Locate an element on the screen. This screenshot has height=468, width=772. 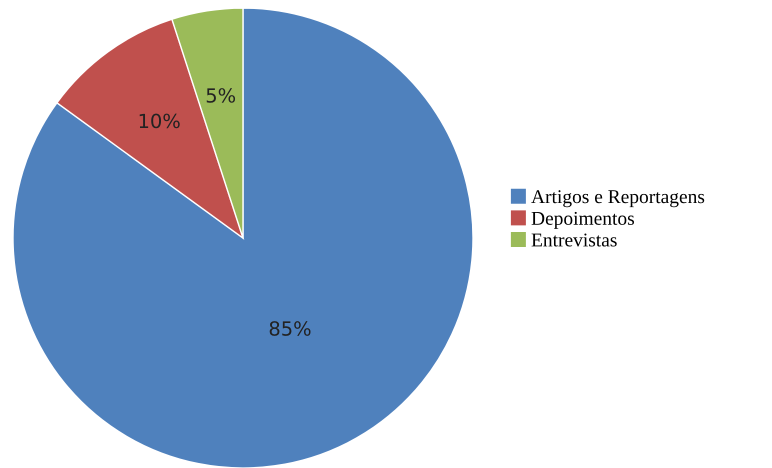
data-label: 85% is located at coordinates (290, 328).